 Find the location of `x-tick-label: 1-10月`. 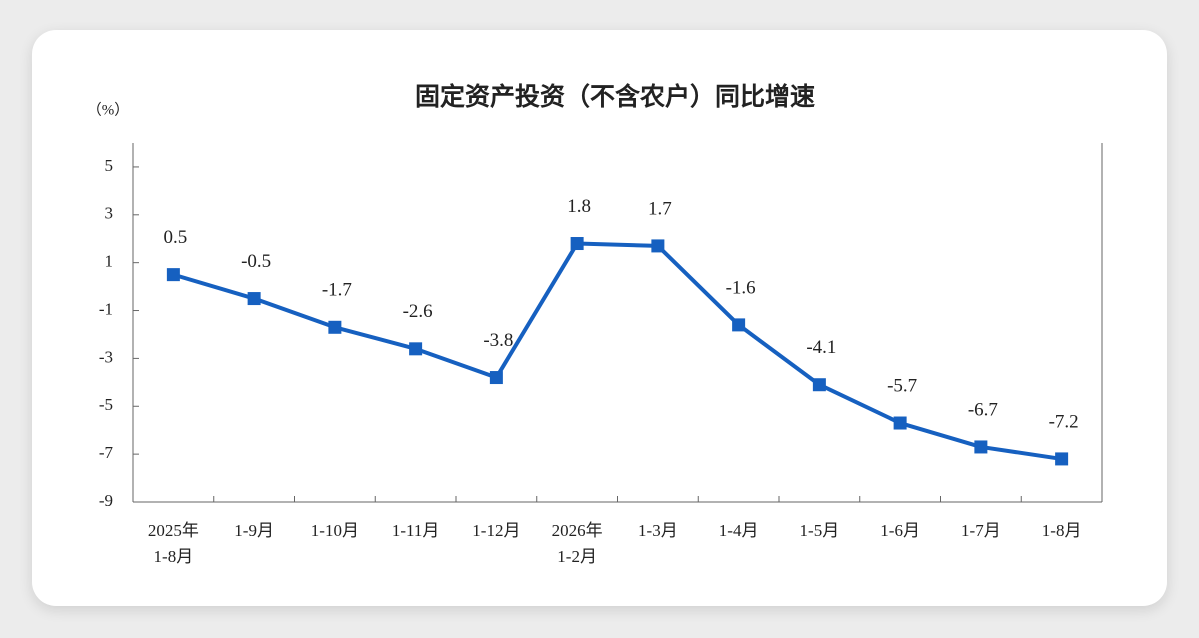

x-tick-label: 1-10月 is located at coordinates (335, 530).